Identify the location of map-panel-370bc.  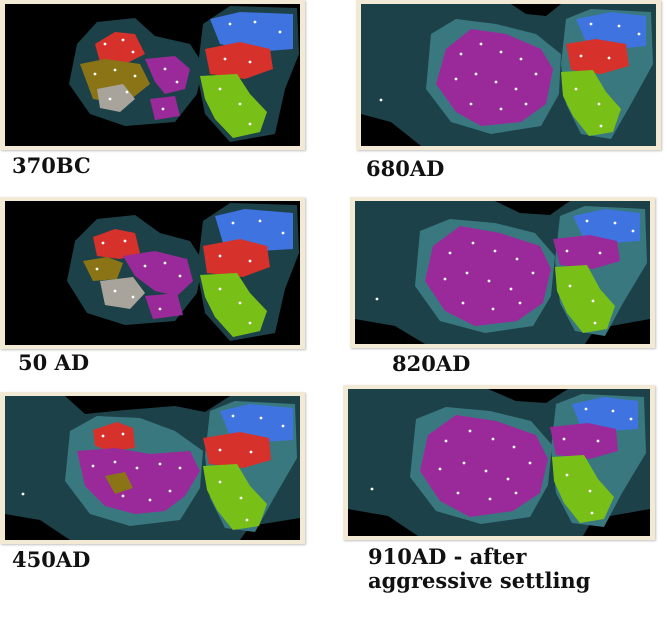
(152, 75).